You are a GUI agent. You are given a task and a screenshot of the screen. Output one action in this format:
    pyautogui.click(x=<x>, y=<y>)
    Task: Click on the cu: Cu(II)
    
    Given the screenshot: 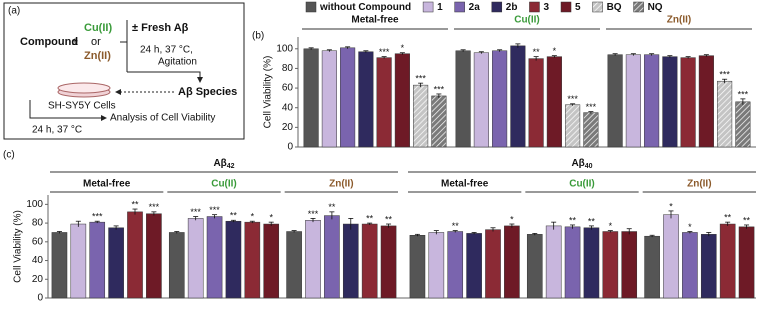 What is the action you would take?
    pyautogui.click(x=98, y=28)
    